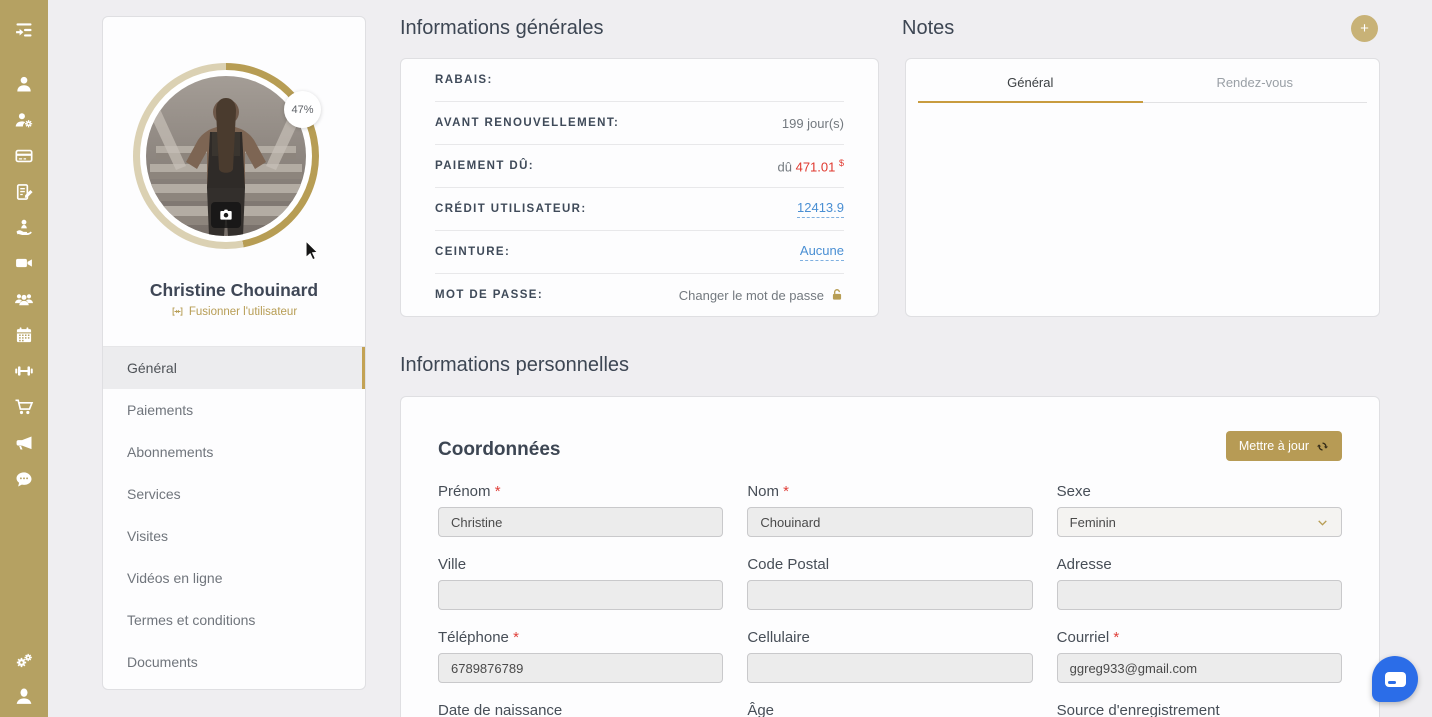 This screenshot has width=1432, height=717. Describe the element at coordinates (778, 637) in the screenshot. I see `label-text: Cellulaire` at that location.